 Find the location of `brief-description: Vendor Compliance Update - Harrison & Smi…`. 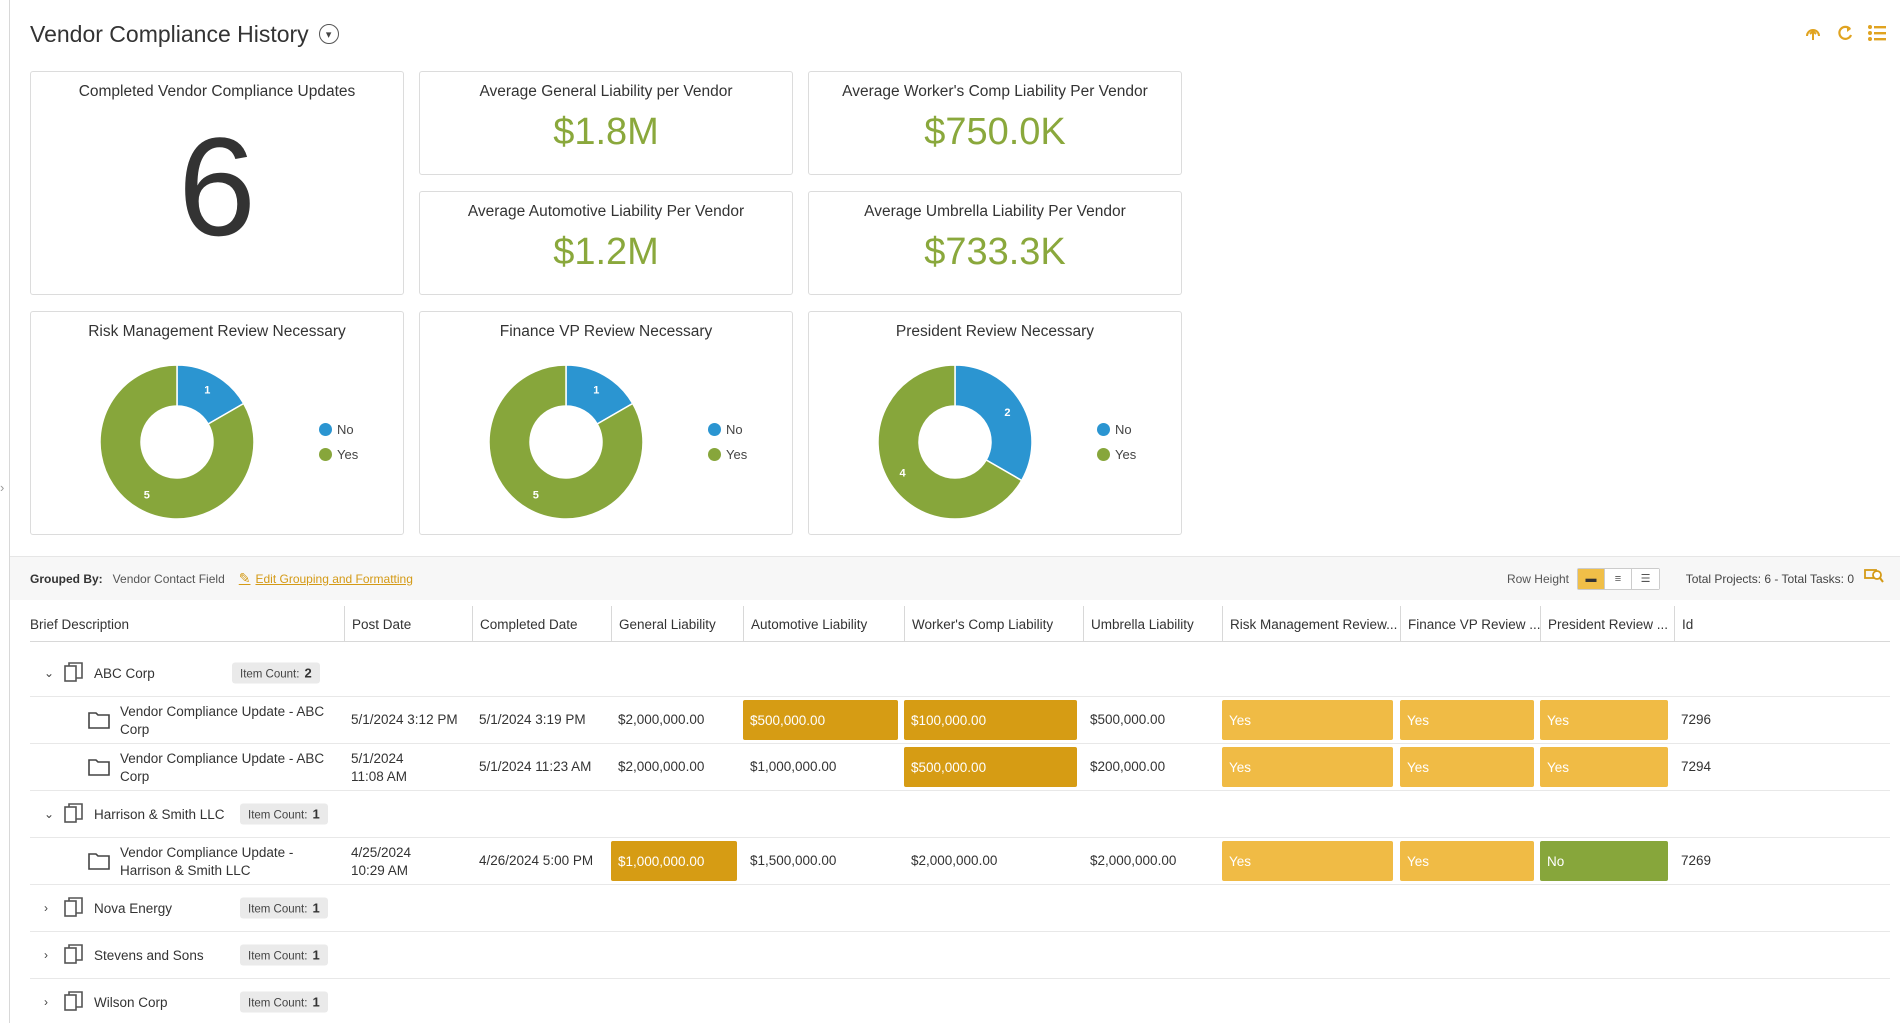

brief-description: Vendor Compliance Update - Harrison & Smi… is located at coordinates (206, 861).